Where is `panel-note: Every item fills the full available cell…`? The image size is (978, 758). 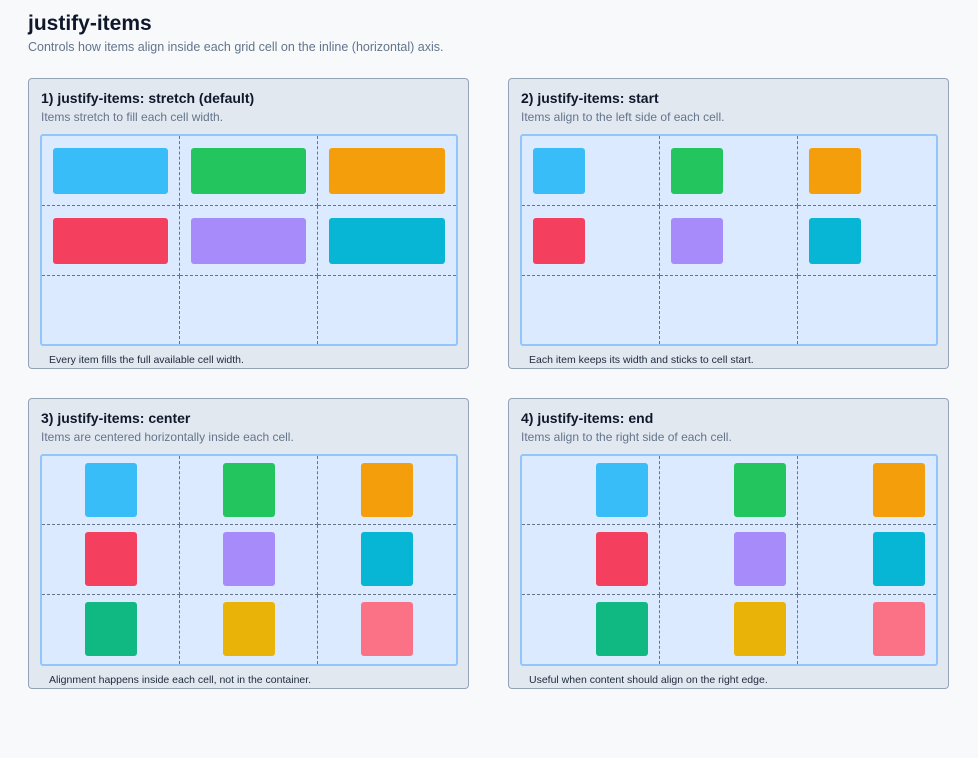
panel-note: Every item fills the full available cell… is located at coordinates (146, 360).